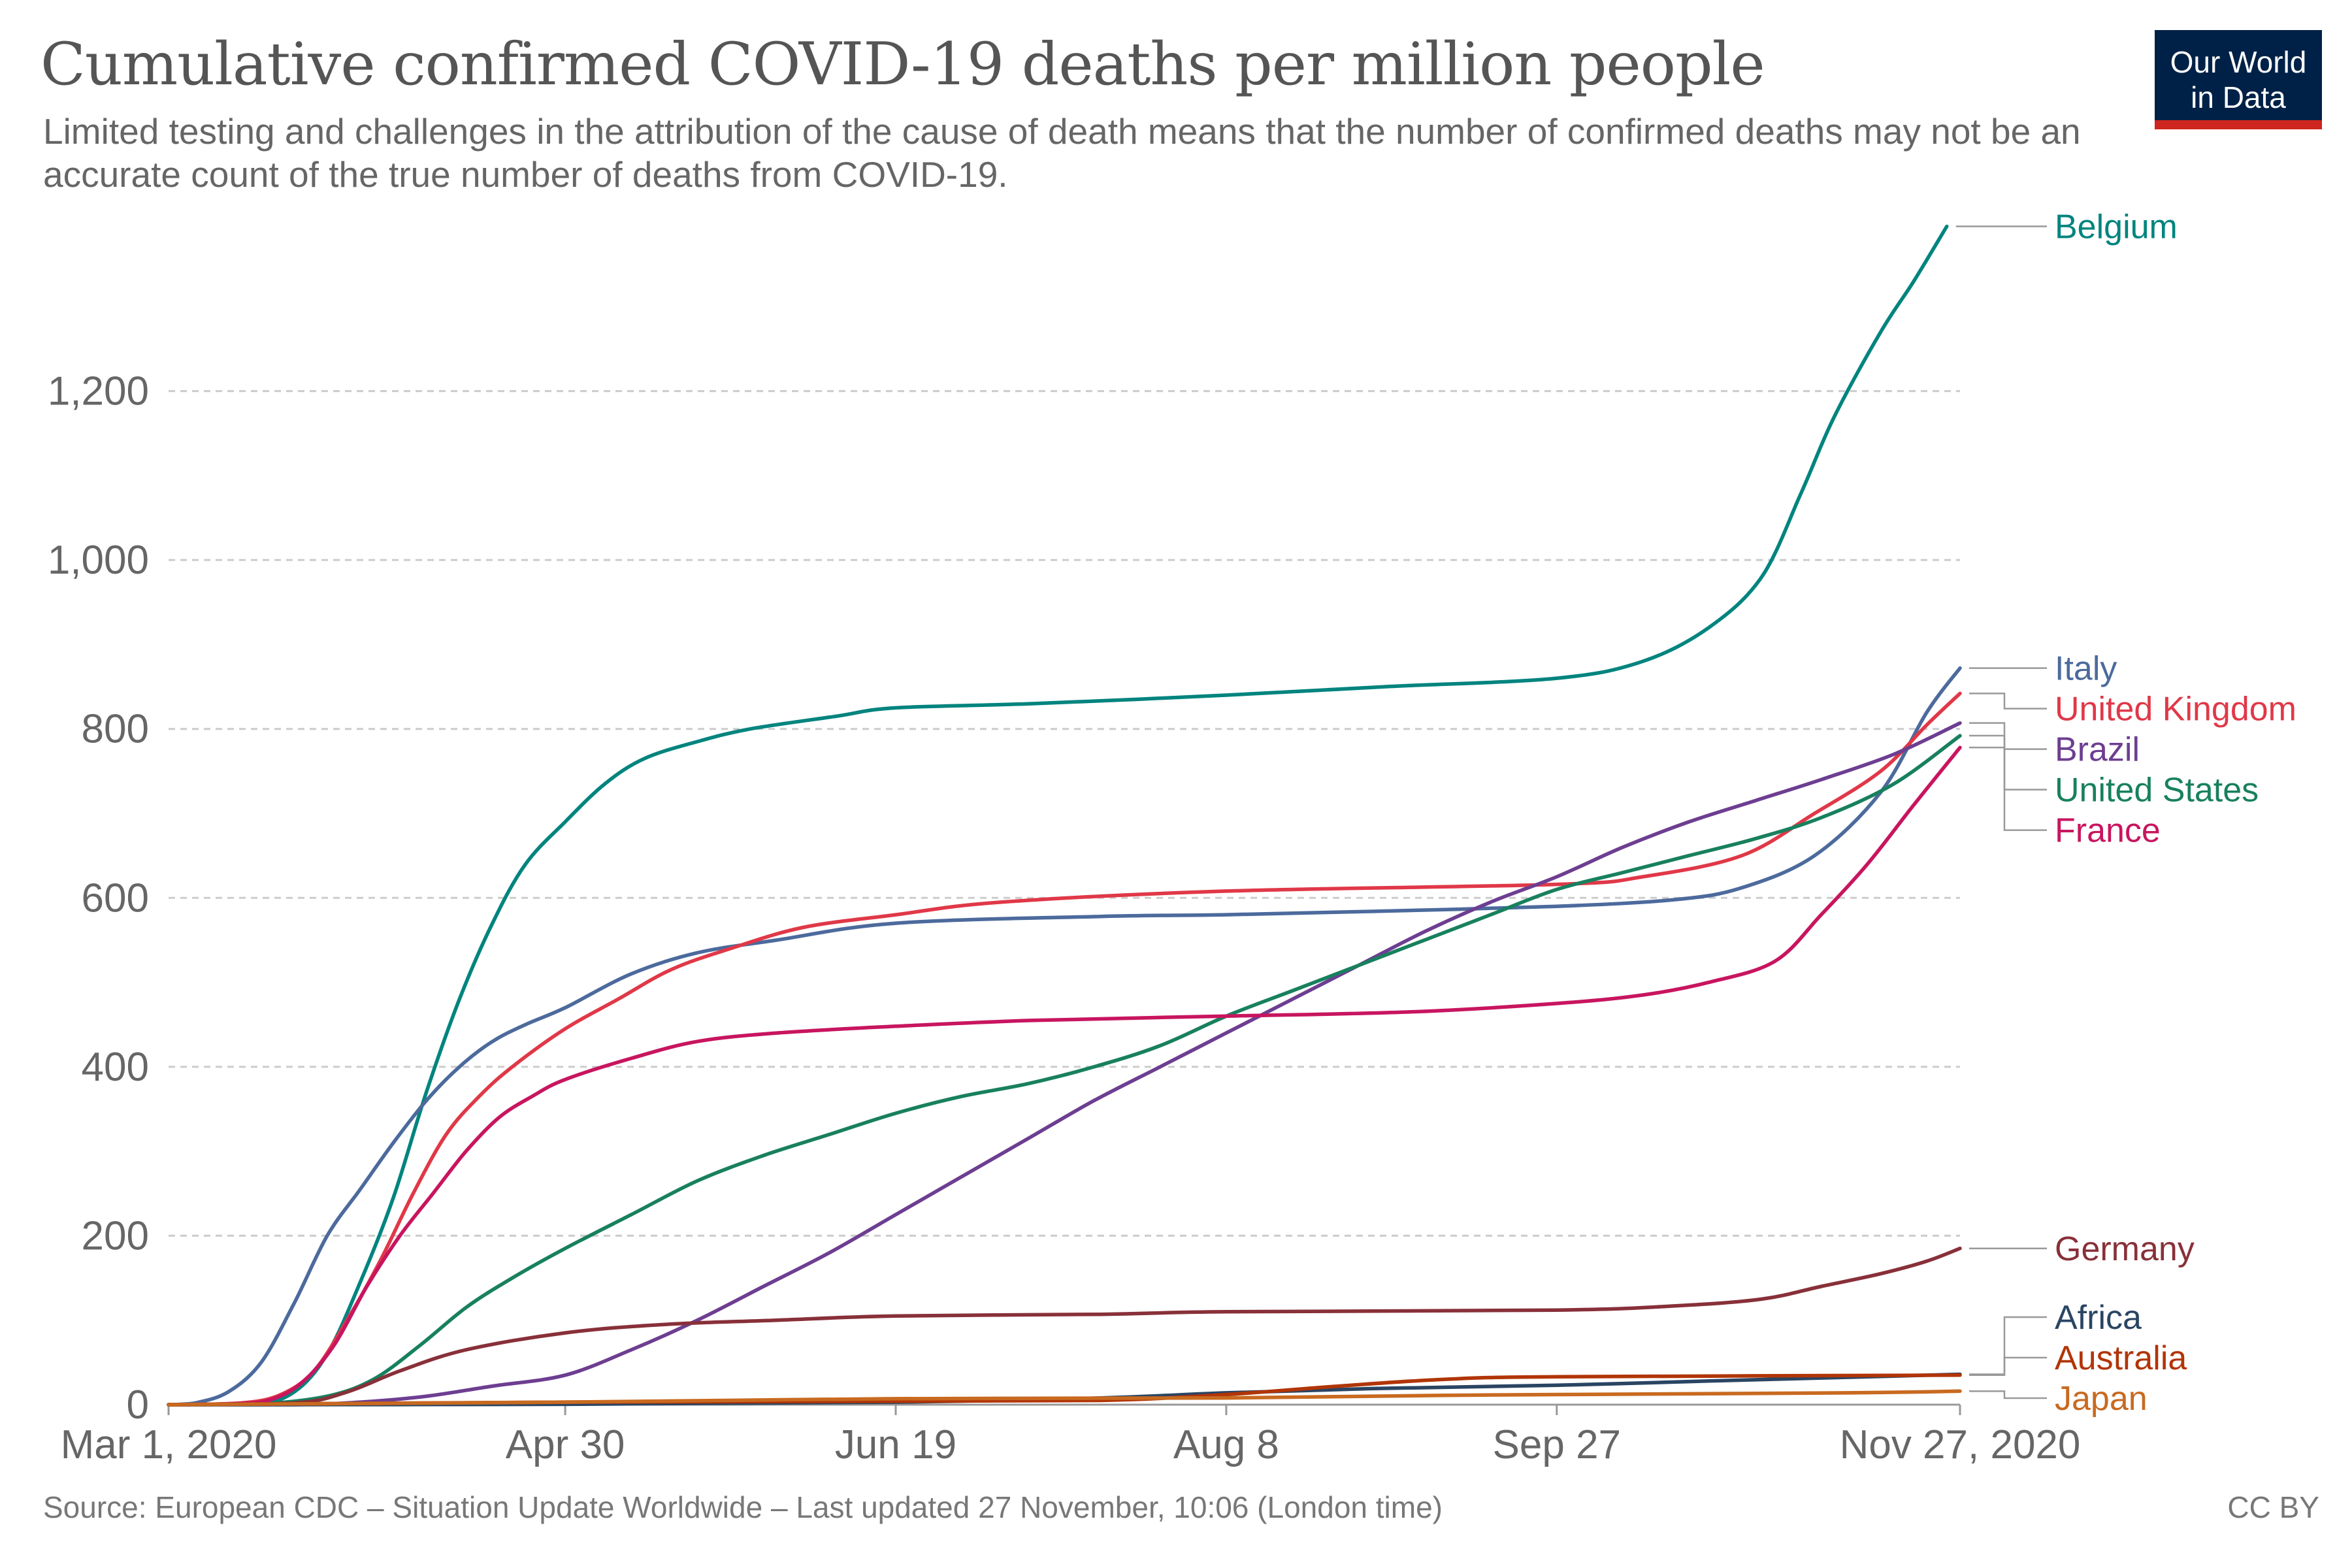 The image size is (2352, 1568). What do you see at coordinates (1960, 1444) in the screenshot?
I see `x-tick-label: Nov 27, 2020` at bounding box center [1960, 1444].